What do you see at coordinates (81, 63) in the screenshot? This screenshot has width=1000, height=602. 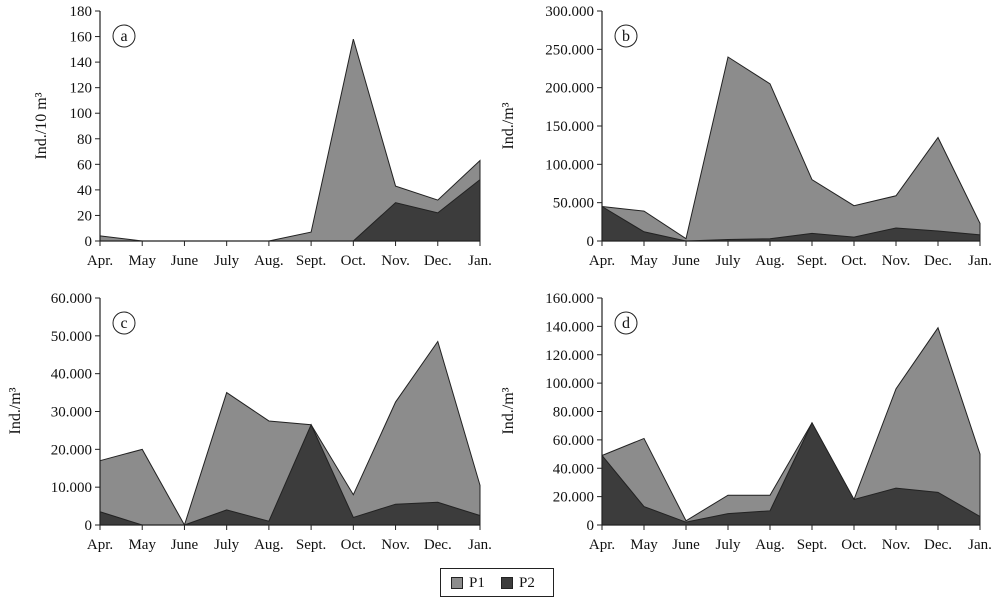 I see `y-tick-label: 140` at bounding box center [81, 63].